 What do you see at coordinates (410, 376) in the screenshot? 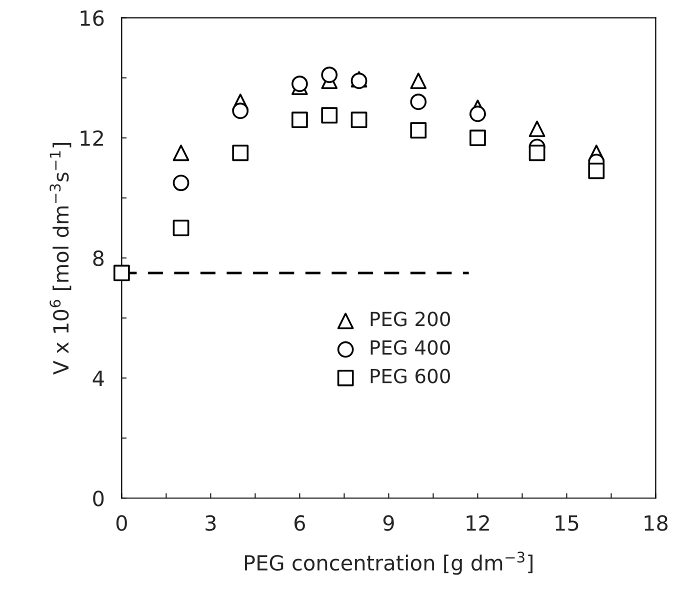
I see `legend-label: PEG 600` at bounding box center [410, 376].